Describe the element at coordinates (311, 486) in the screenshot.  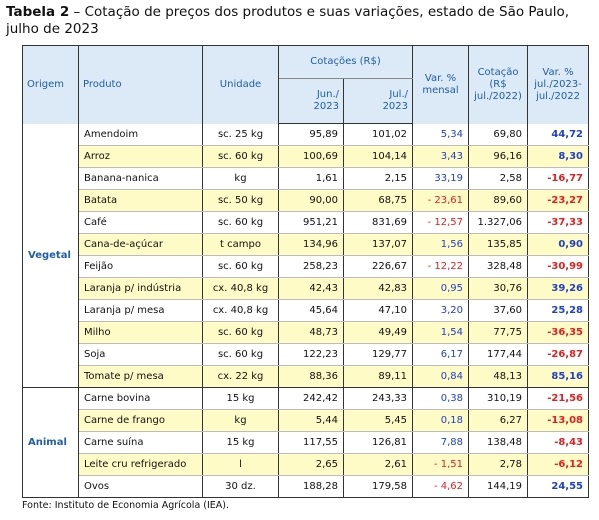
I see `value-cell: 188,28` at that location.